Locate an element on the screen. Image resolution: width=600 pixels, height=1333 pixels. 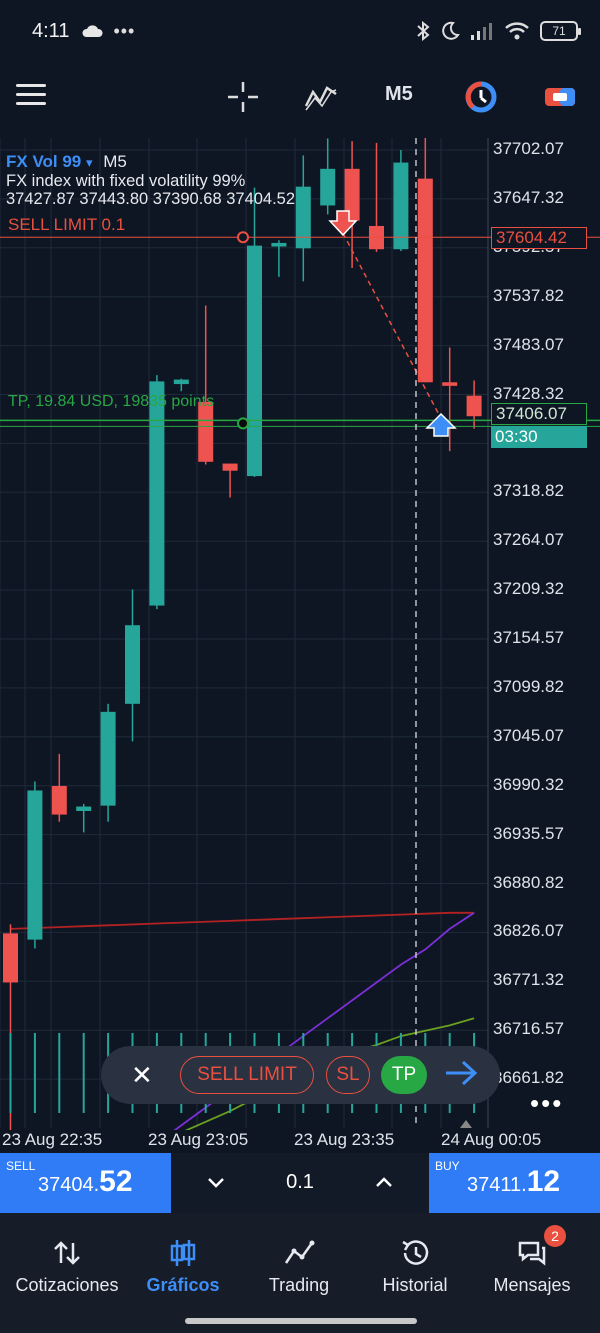
order-connector-line is located at coordinates (392, 325).